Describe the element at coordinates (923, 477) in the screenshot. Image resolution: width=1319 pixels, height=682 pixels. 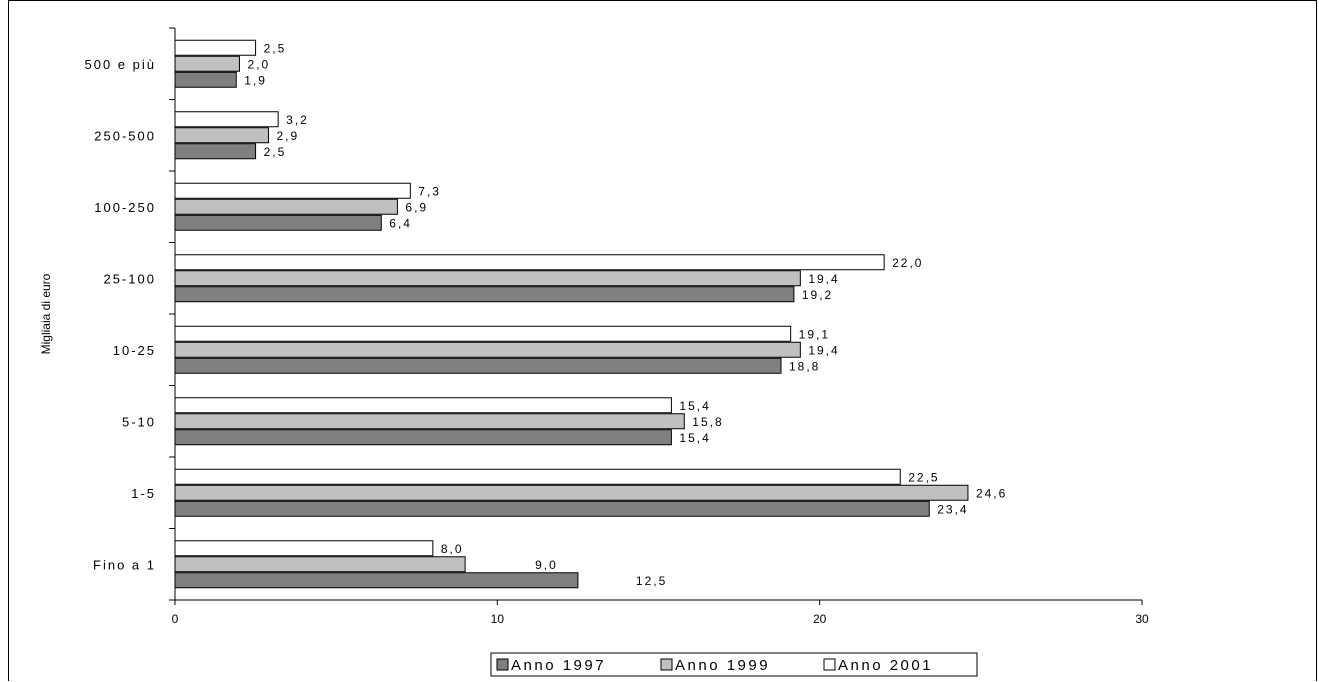
I see `data-label: 22,5` at that location.